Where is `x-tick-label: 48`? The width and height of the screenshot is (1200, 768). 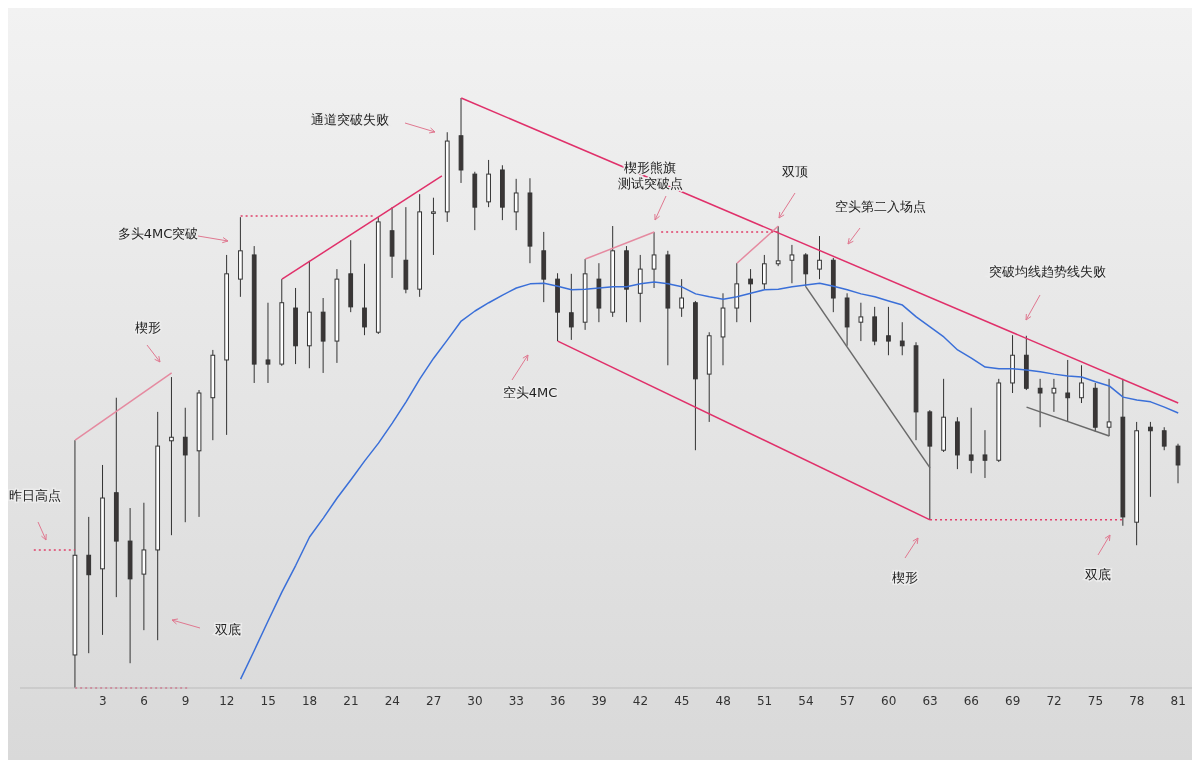
x-tick-label: 48 is located at coordinates (723, 700).